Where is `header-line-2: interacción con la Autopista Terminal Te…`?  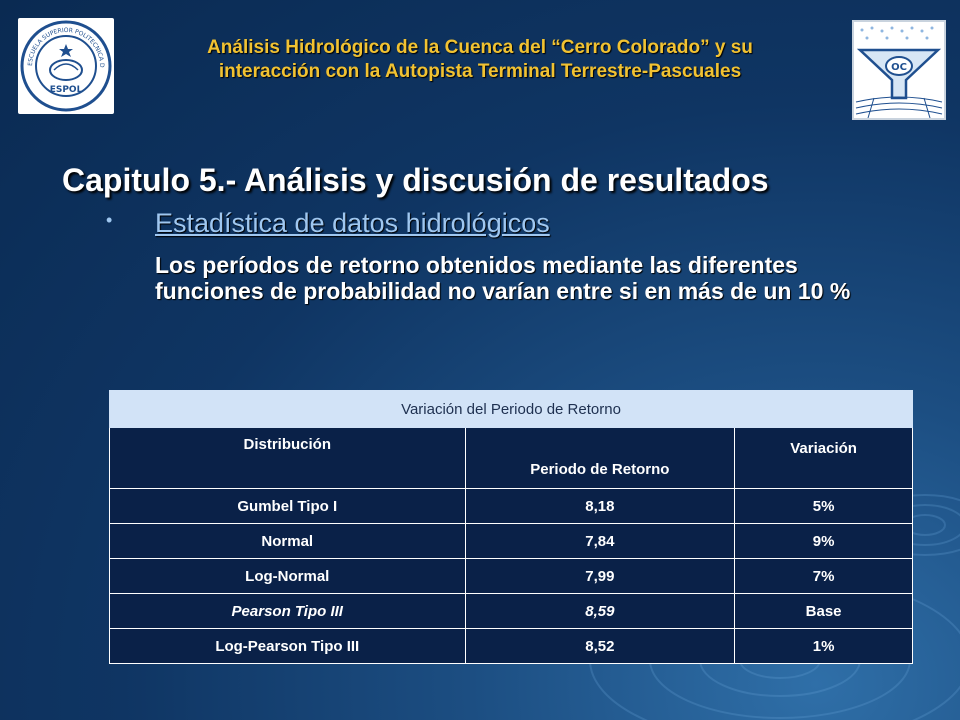
header-line-2: interacción con la Autopista Terminal Te… is located at coordinates (480, 71).